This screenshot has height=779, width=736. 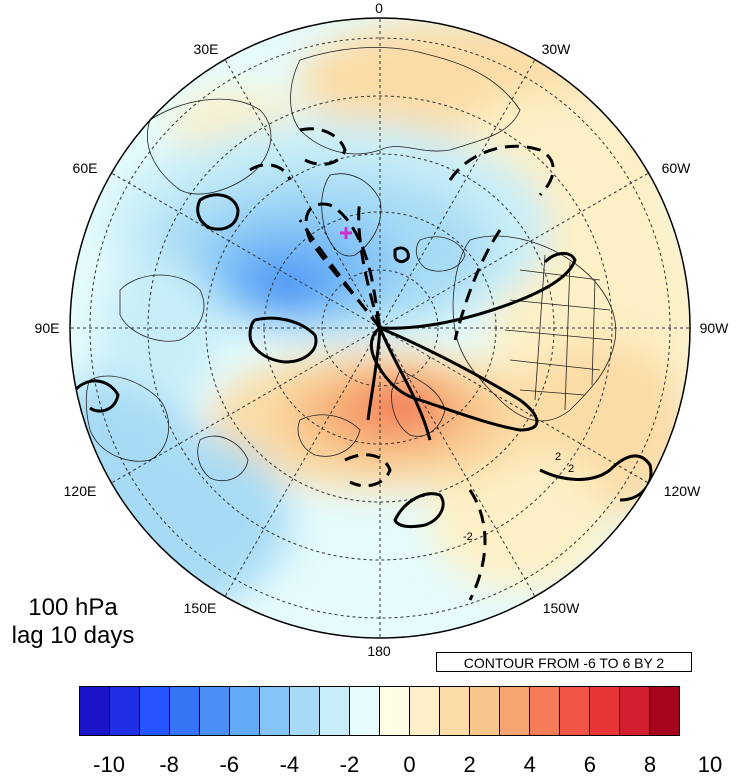 I want to click on lon-label-0: 0, so click(x=379, y=8).